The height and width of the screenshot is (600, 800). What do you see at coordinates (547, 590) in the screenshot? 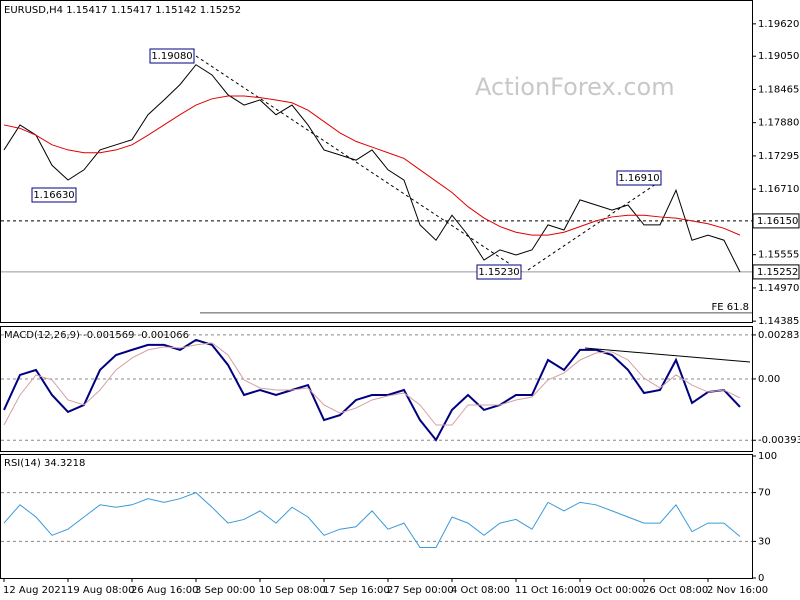
I see `x-tick-label: 11 Oct 16:00` at bounding box center [547, 590].